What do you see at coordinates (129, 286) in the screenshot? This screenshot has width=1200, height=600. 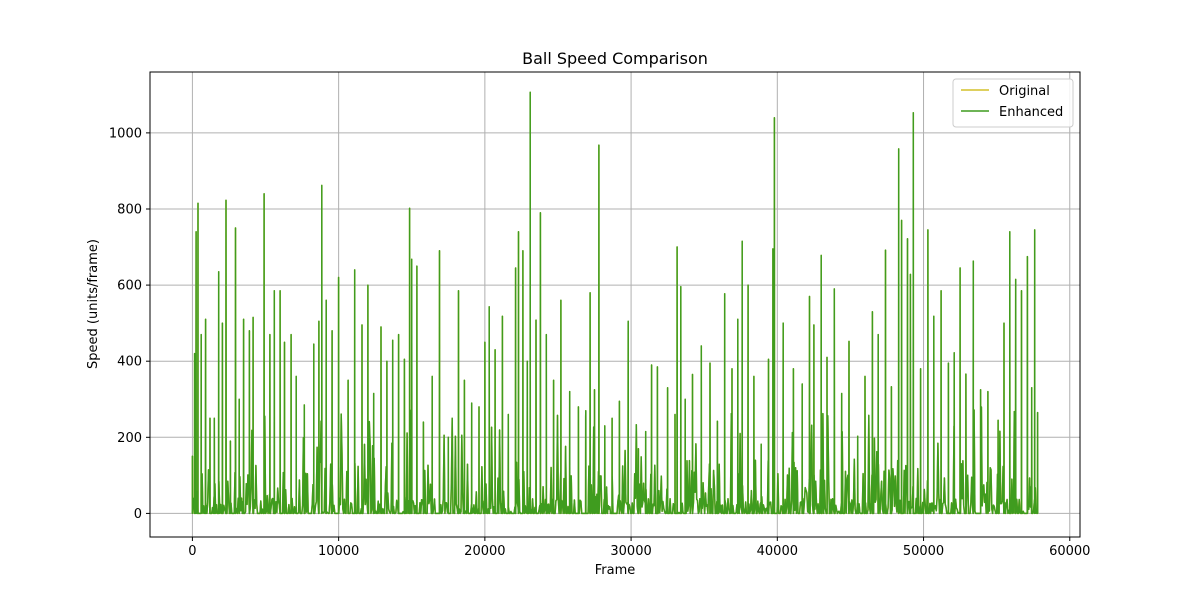 I see `y-tick-label: 600` at bounding box center [129, 286].